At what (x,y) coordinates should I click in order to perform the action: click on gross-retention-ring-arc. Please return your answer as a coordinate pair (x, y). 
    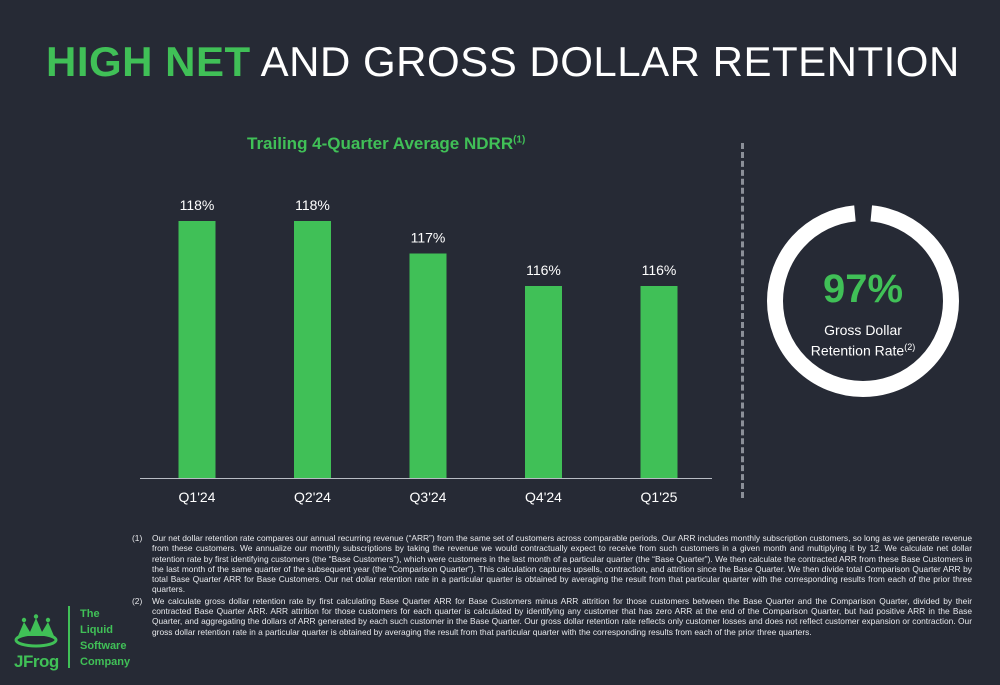
    Looking at the image, I should click on (863, 301).